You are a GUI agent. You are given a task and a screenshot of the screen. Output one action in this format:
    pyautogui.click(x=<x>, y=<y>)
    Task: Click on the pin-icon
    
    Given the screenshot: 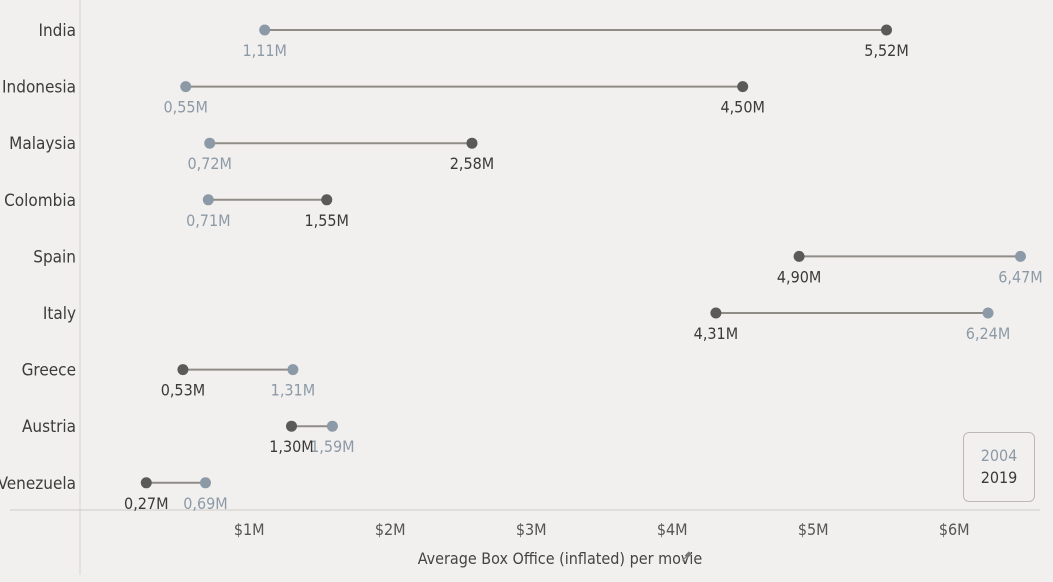 What is the action you would take?
    pyautogui.click(x=687, y=556)
    